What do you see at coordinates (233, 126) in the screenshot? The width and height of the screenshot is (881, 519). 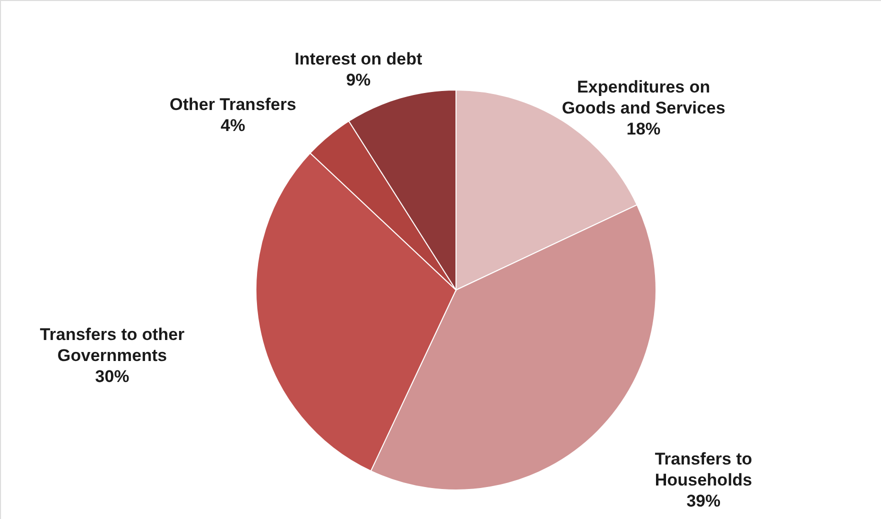 I see `data-label: 4%` at bounding box center [233, 126].